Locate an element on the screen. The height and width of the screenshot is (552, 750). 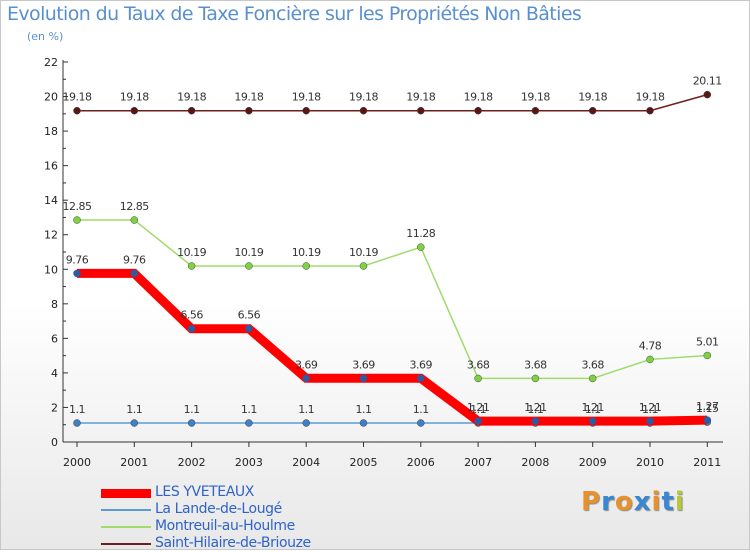
x-tick-label: 2007 is located at coordinates (478, 462).